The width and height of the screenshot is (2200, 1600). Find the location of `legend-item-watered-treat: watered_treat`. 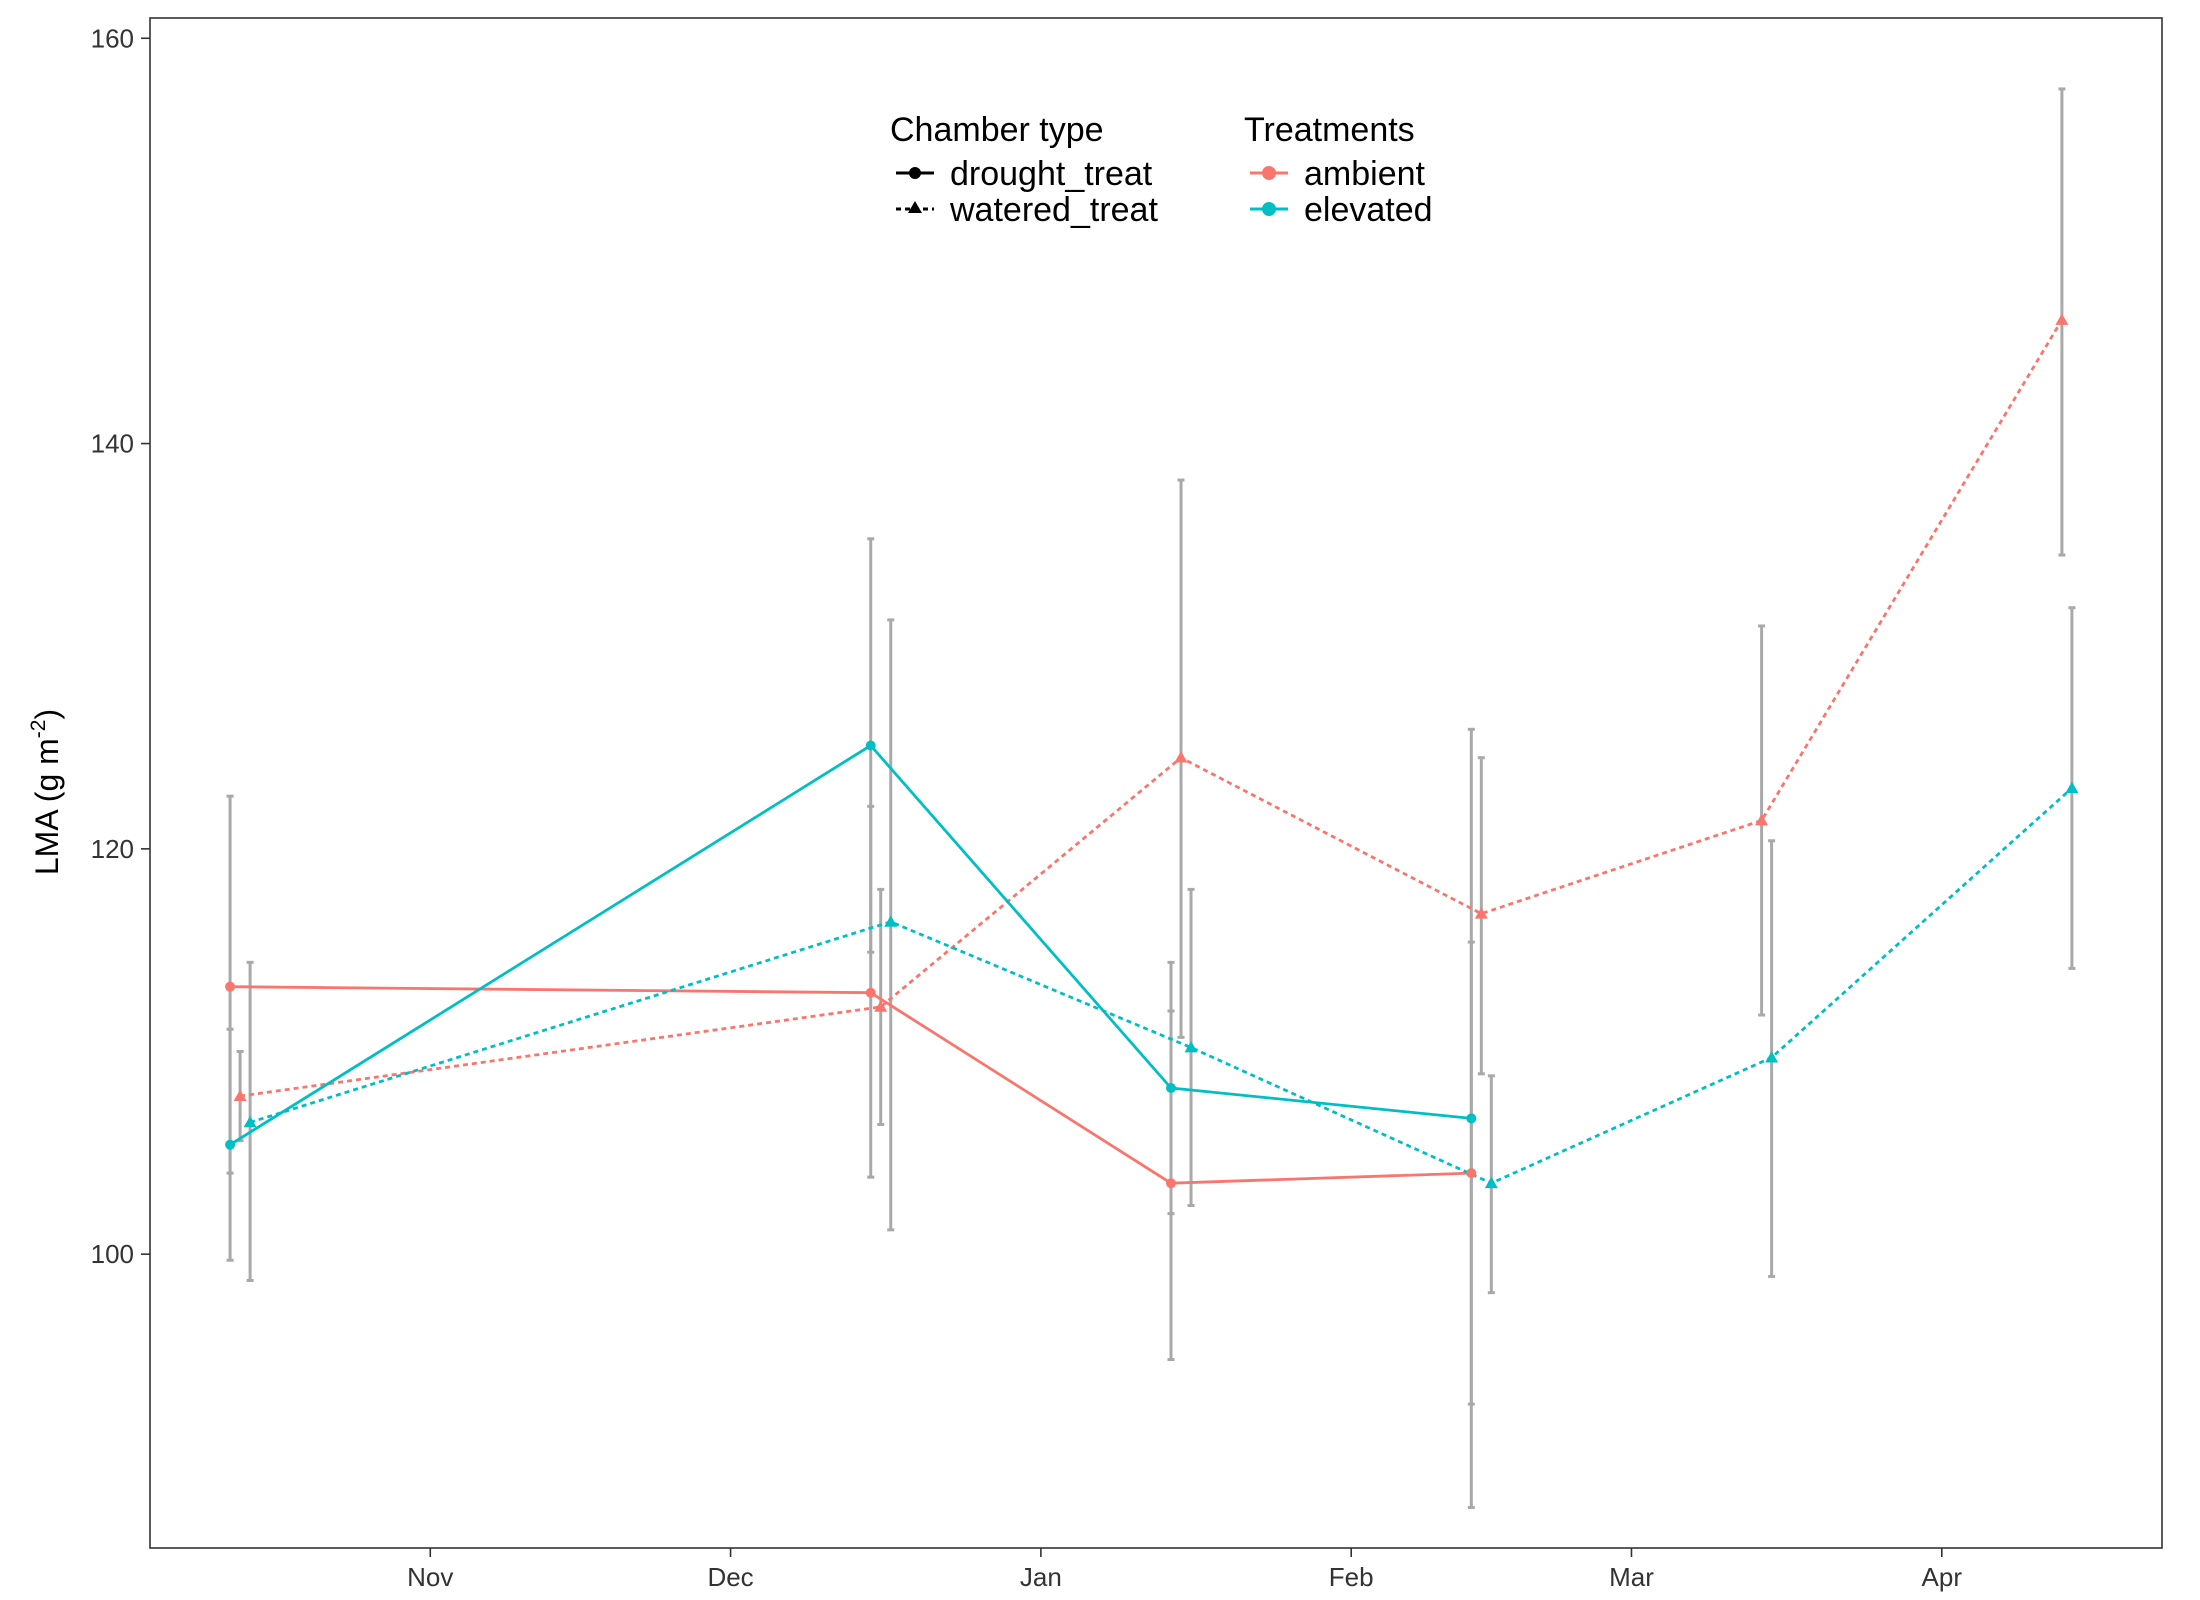

legend-item-watered-treat: watered_treat is located at coordinates (1027, 210).